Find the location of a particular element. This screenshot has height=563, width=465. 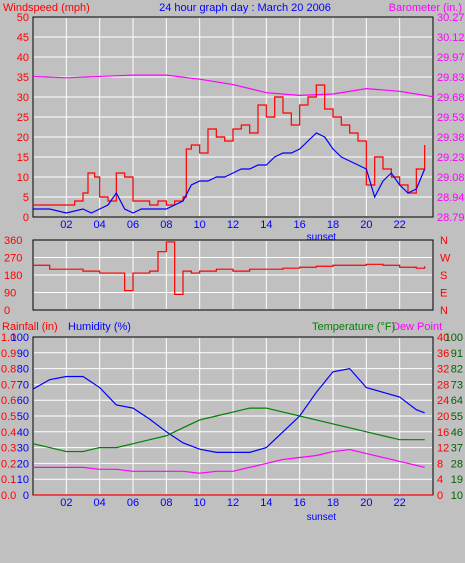

temperature-line is located at coordinates (228, 430).